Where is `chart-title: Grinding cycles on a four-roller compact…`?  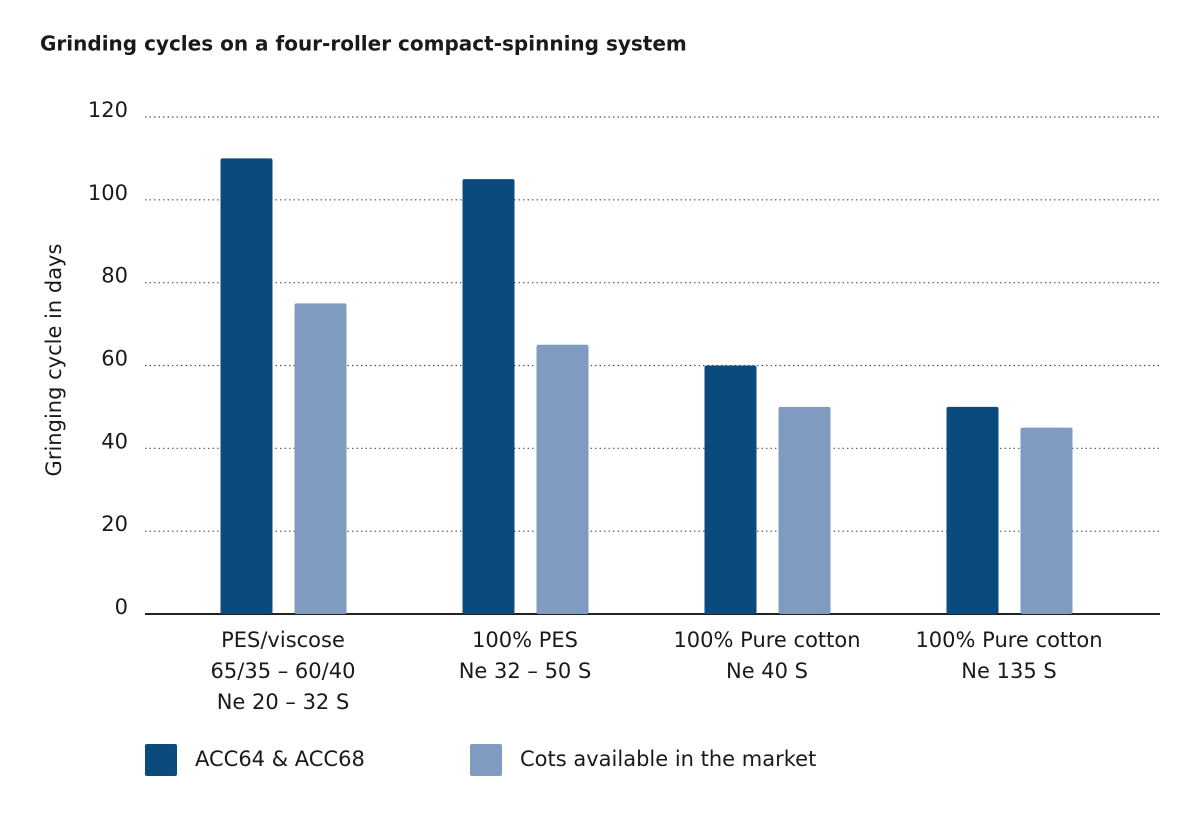
chart-title: Grinding cycles on a four-roller compact… is located at coordinates (363, 44).